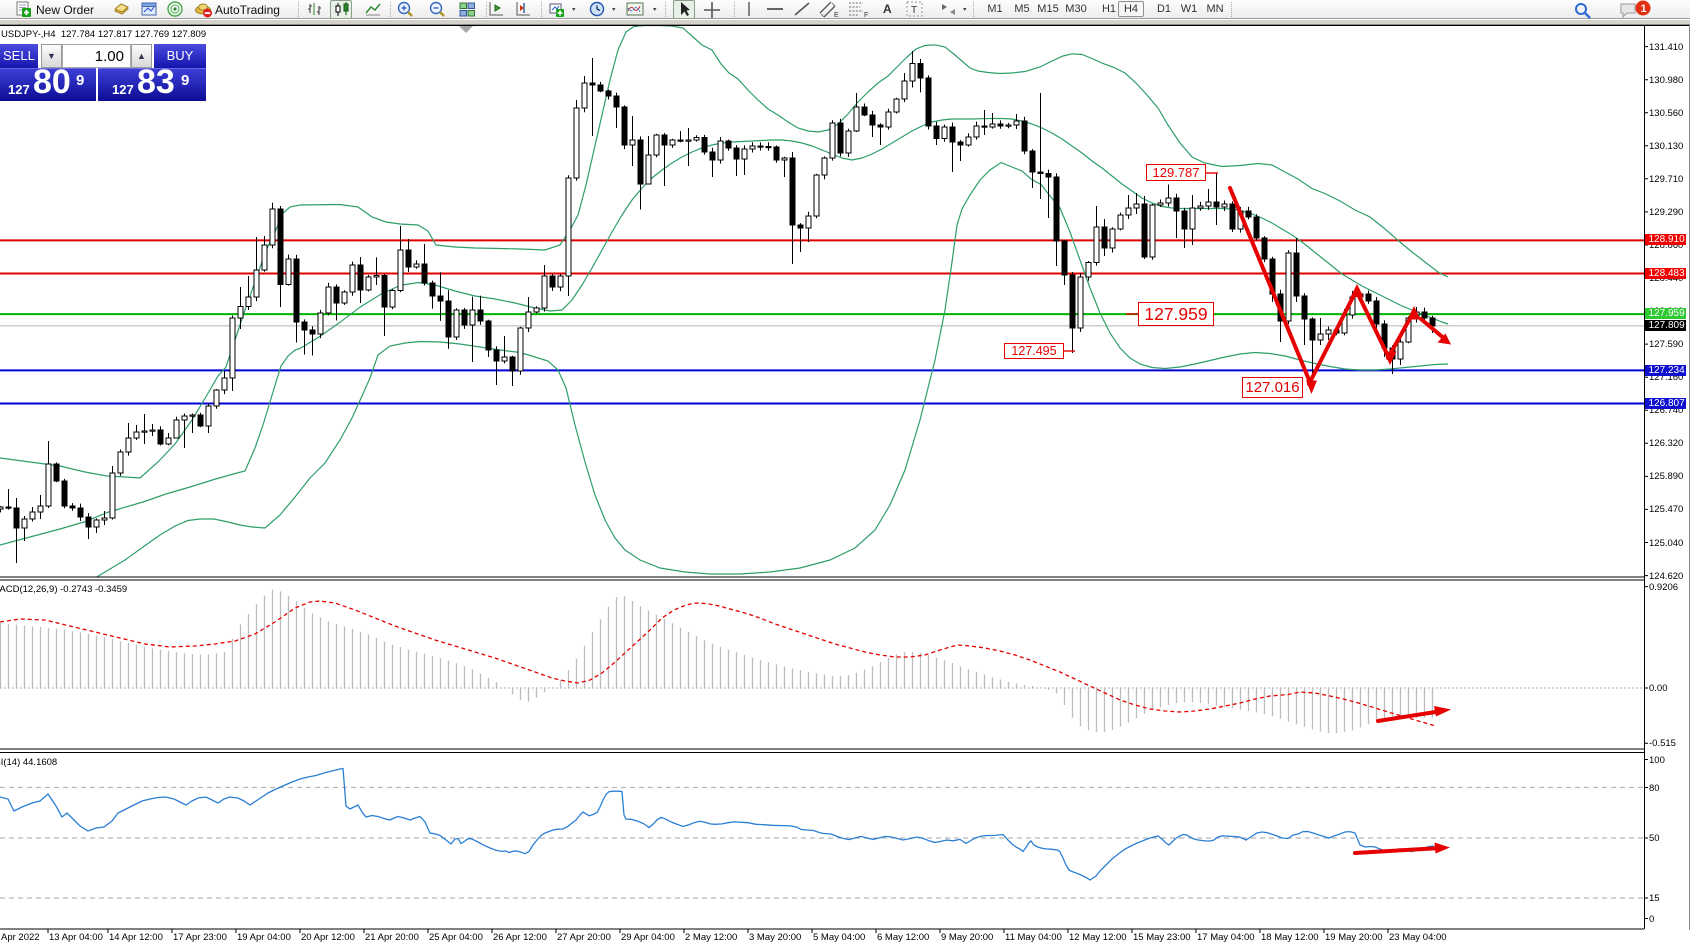 This screenshot has height=944, width=1690. Describe the element at coordinates (866, 15) in the screenshot. I see `svg-text: F` at that location.